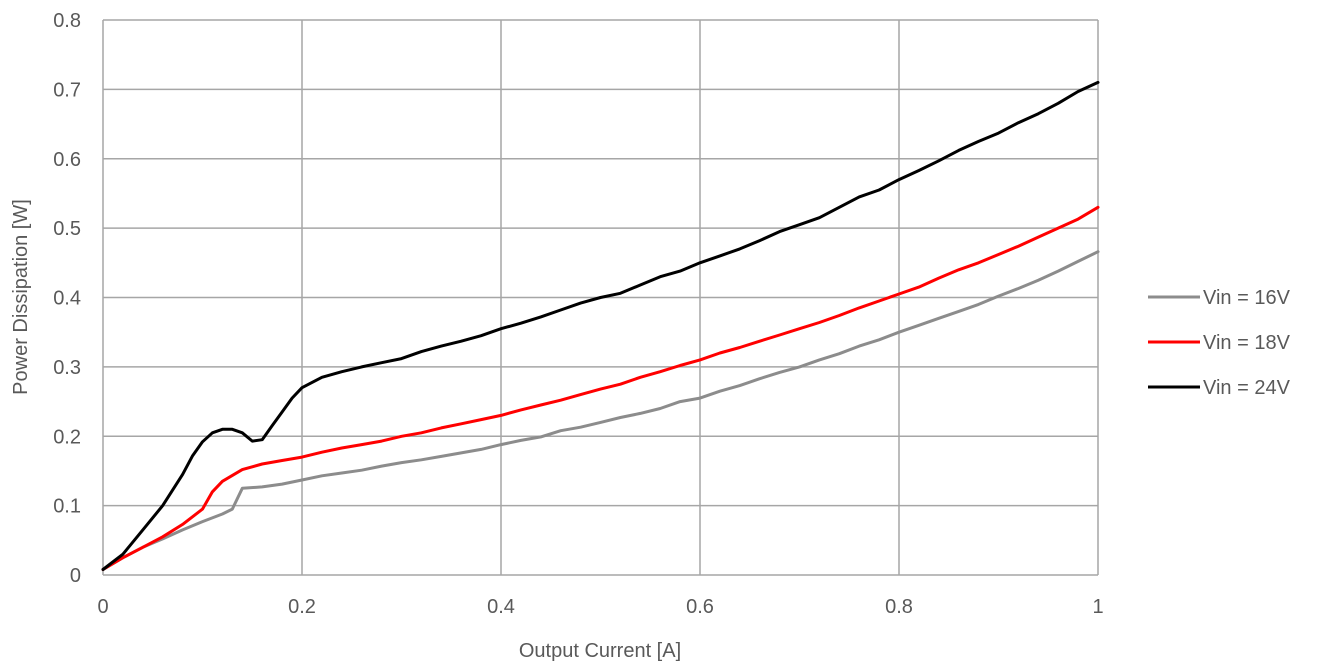 The height and width of the screenshot is (666, 1335). Describe the element at coordinates (1097, 607) in the screenshot. I see `x-tick-label: 1` at that location.